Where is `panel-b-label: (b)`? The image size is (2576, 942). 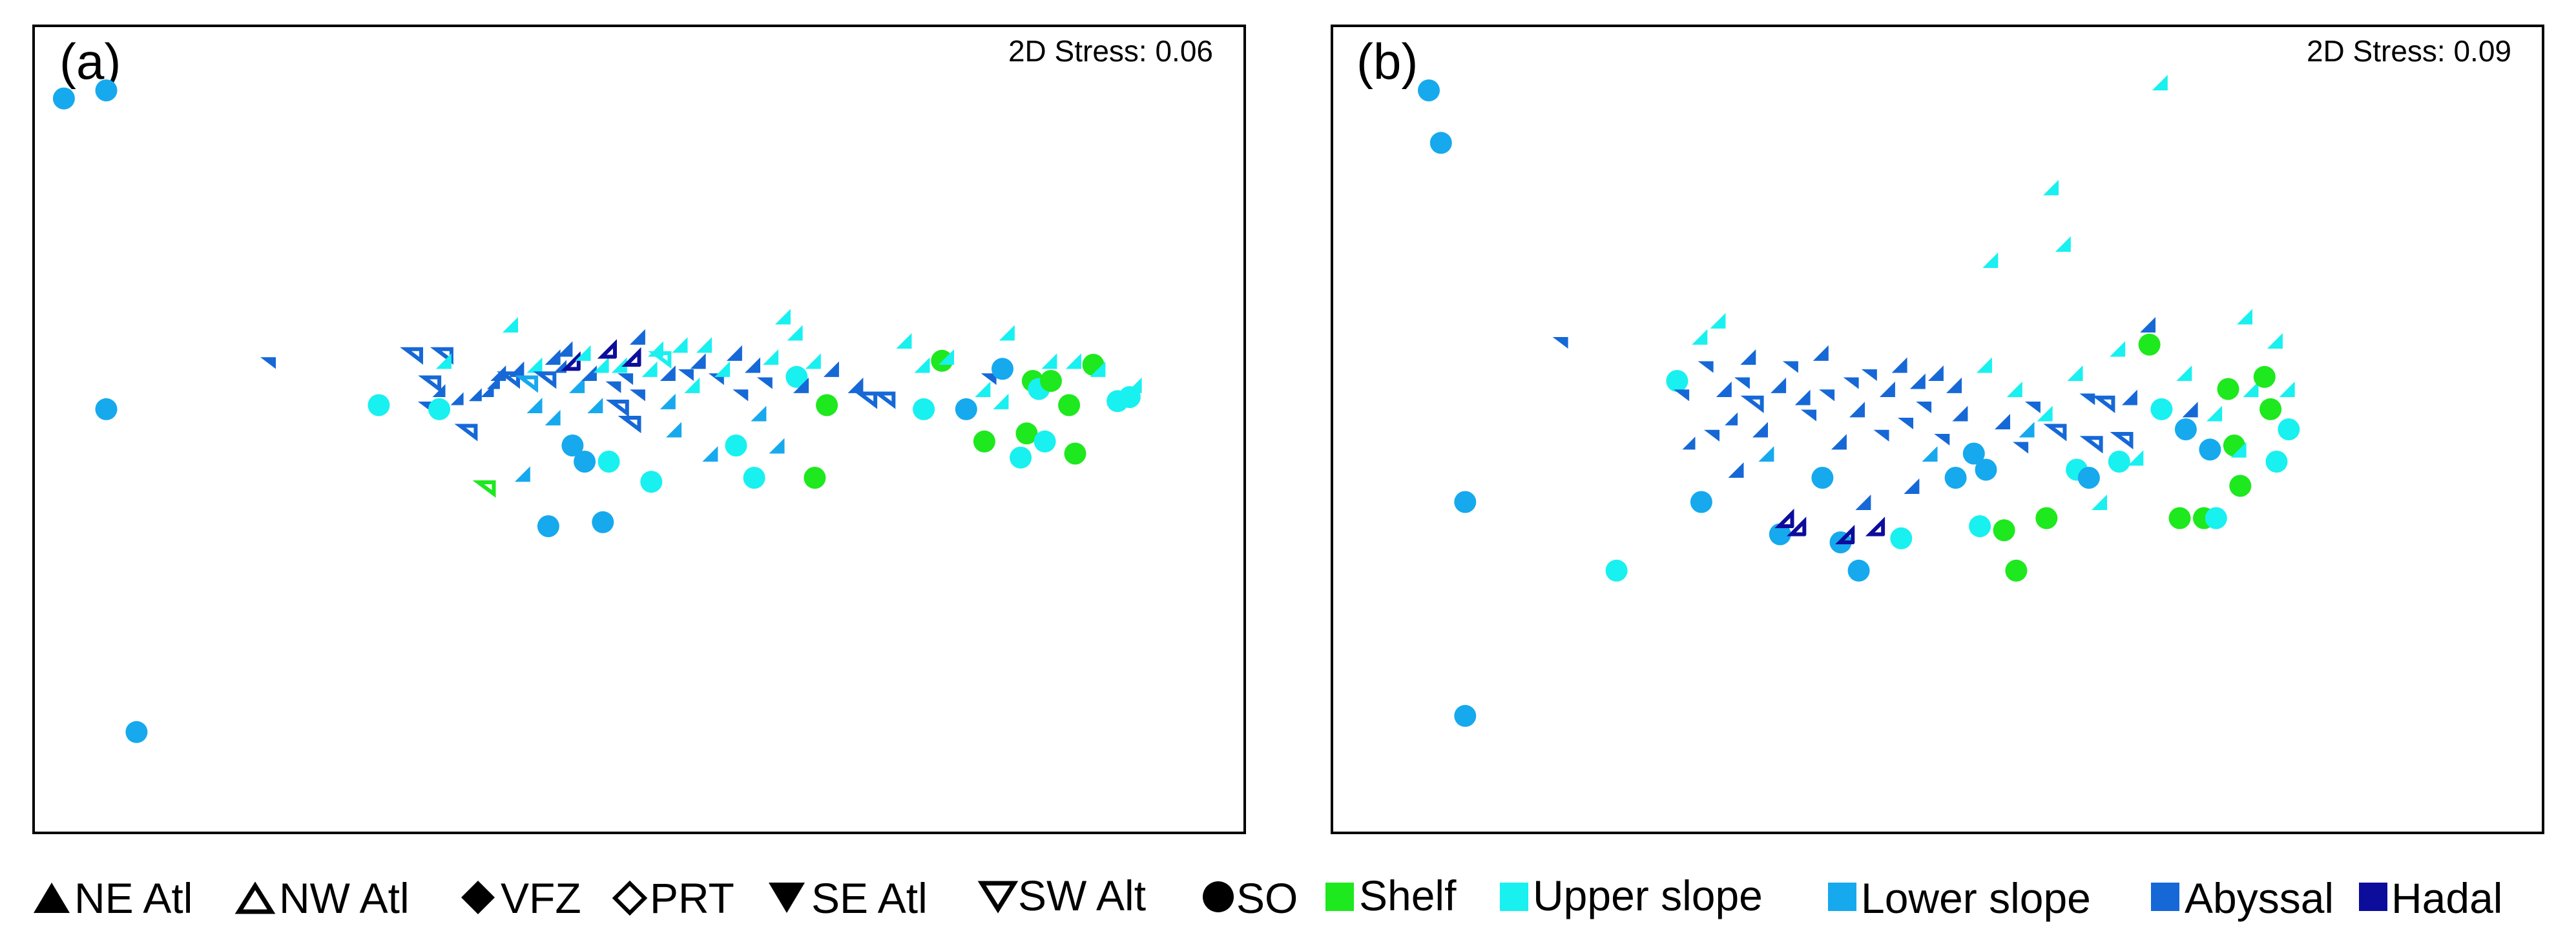 panel-b-label: (b) is located at coordinates (1387, 62).